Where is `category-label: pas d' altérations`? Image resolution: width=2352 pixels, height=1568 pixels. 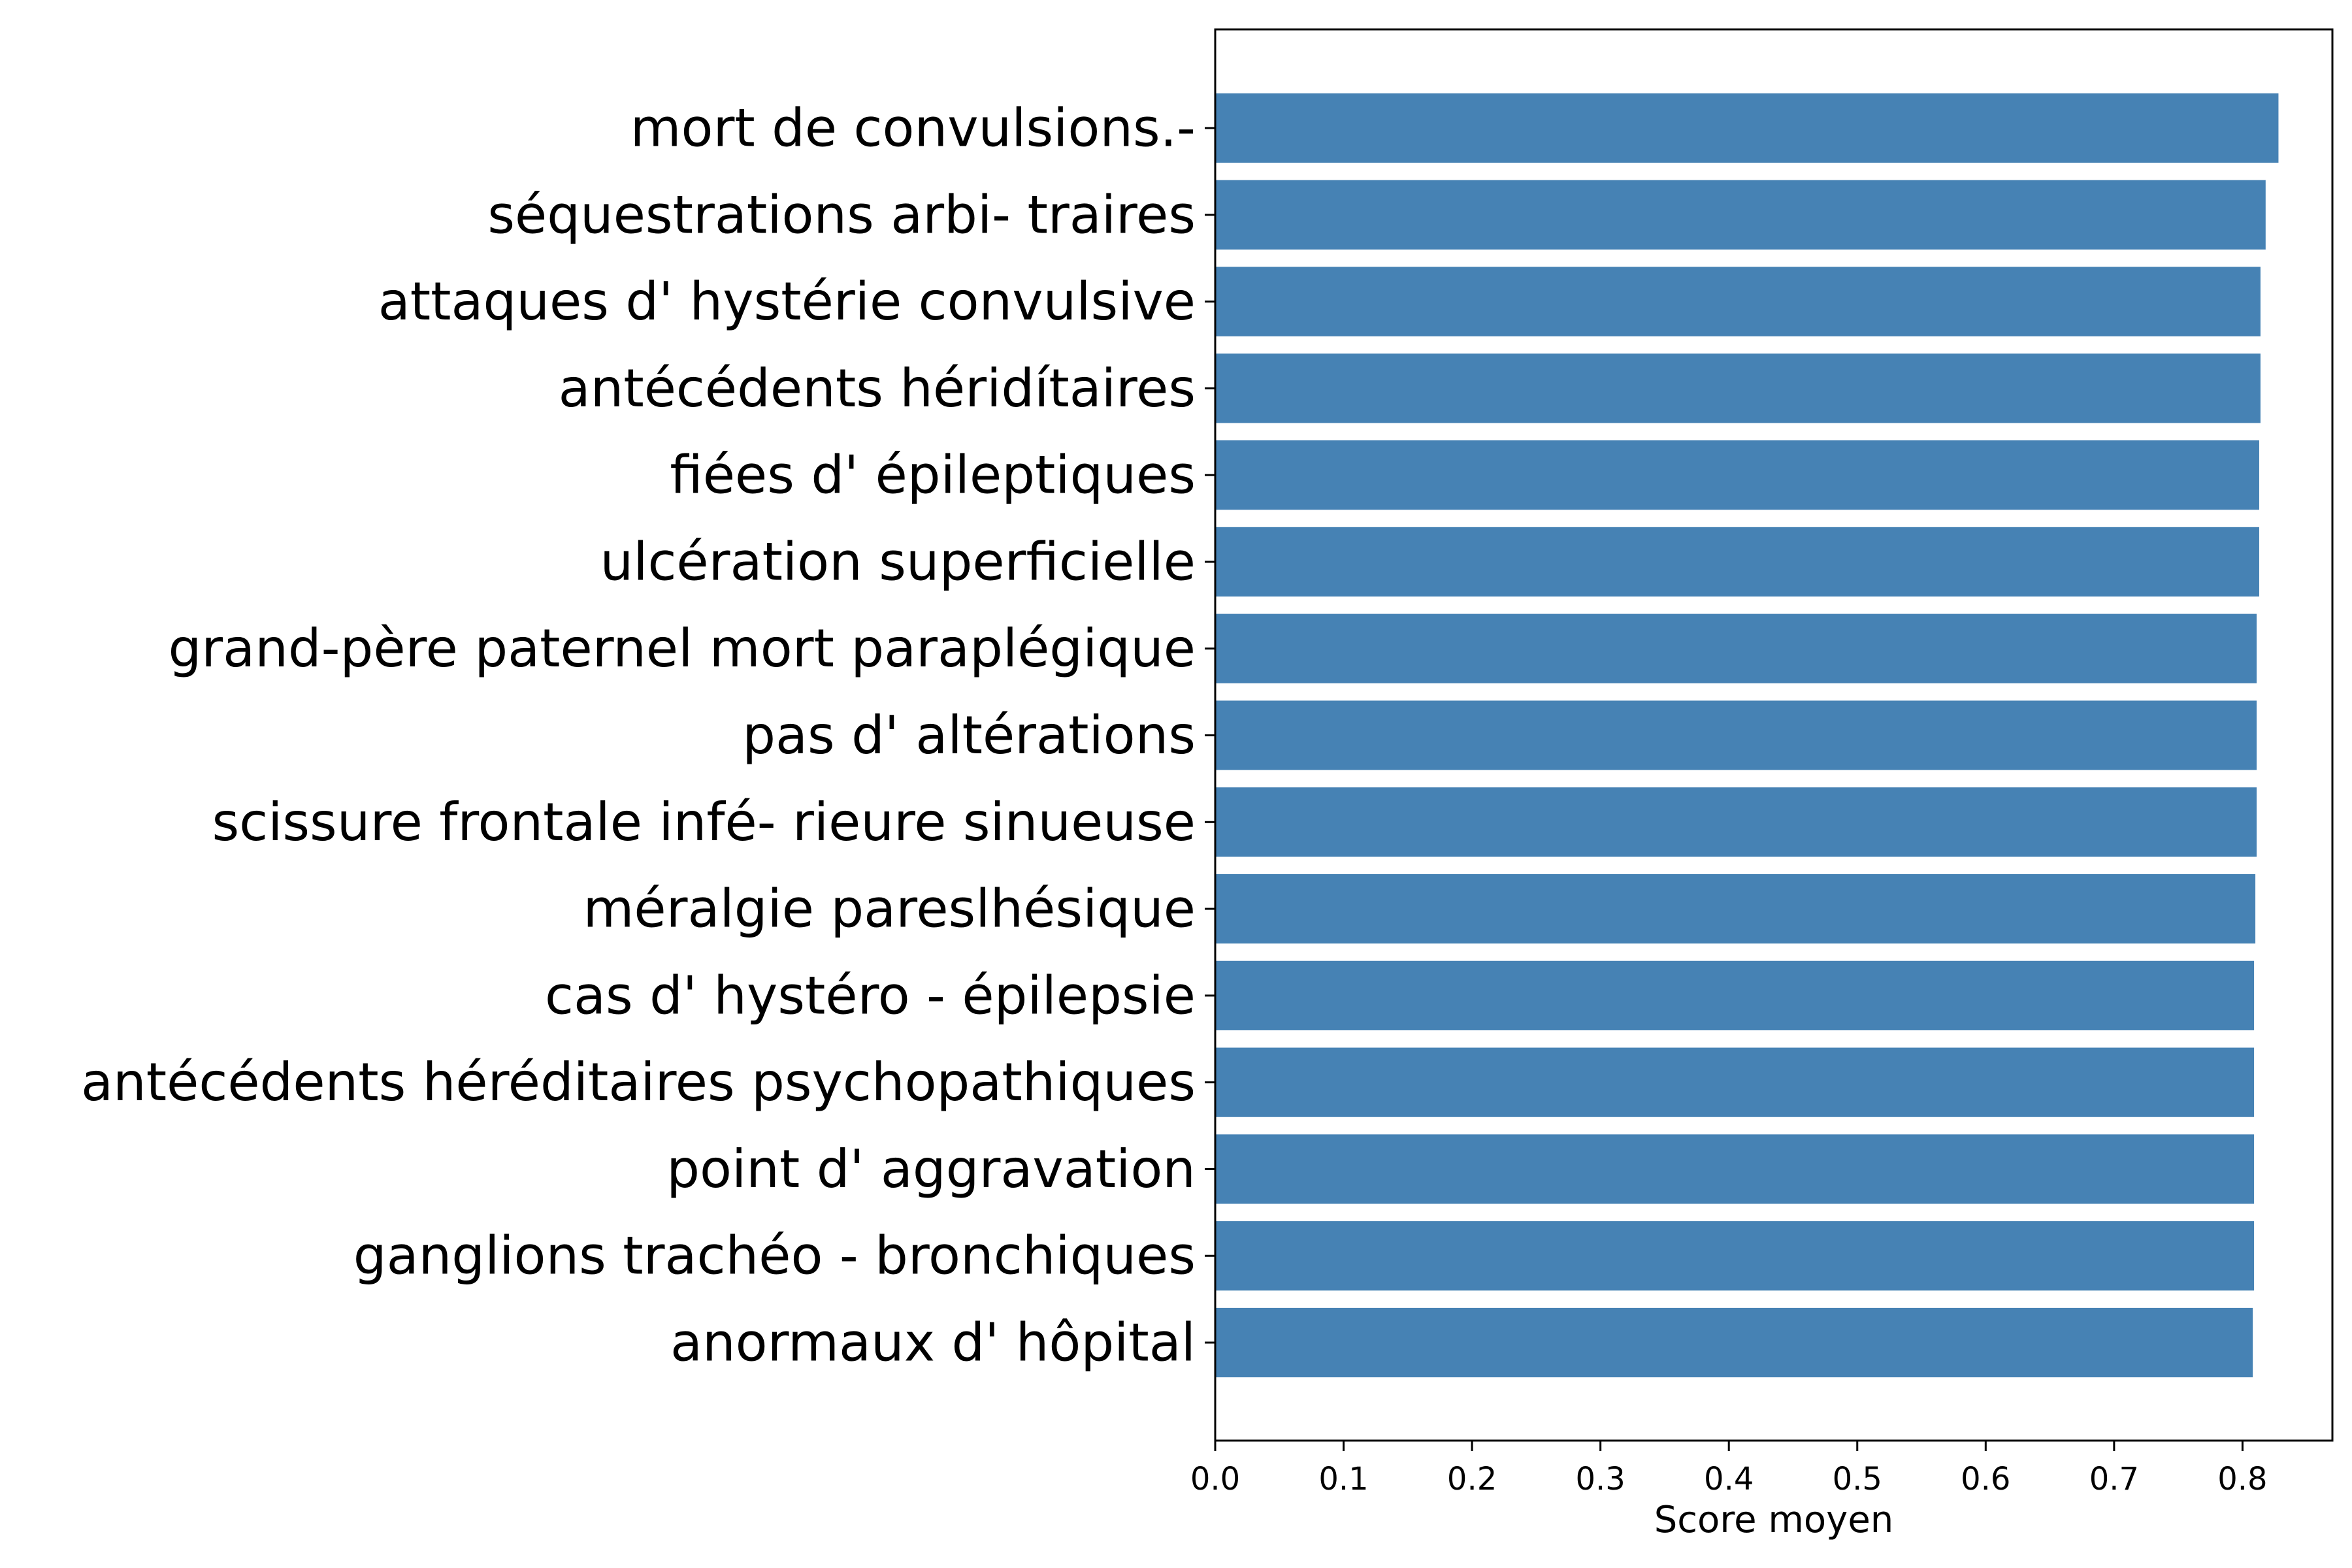 category-label: pas d' altérations is located at coordinates (969, 735).